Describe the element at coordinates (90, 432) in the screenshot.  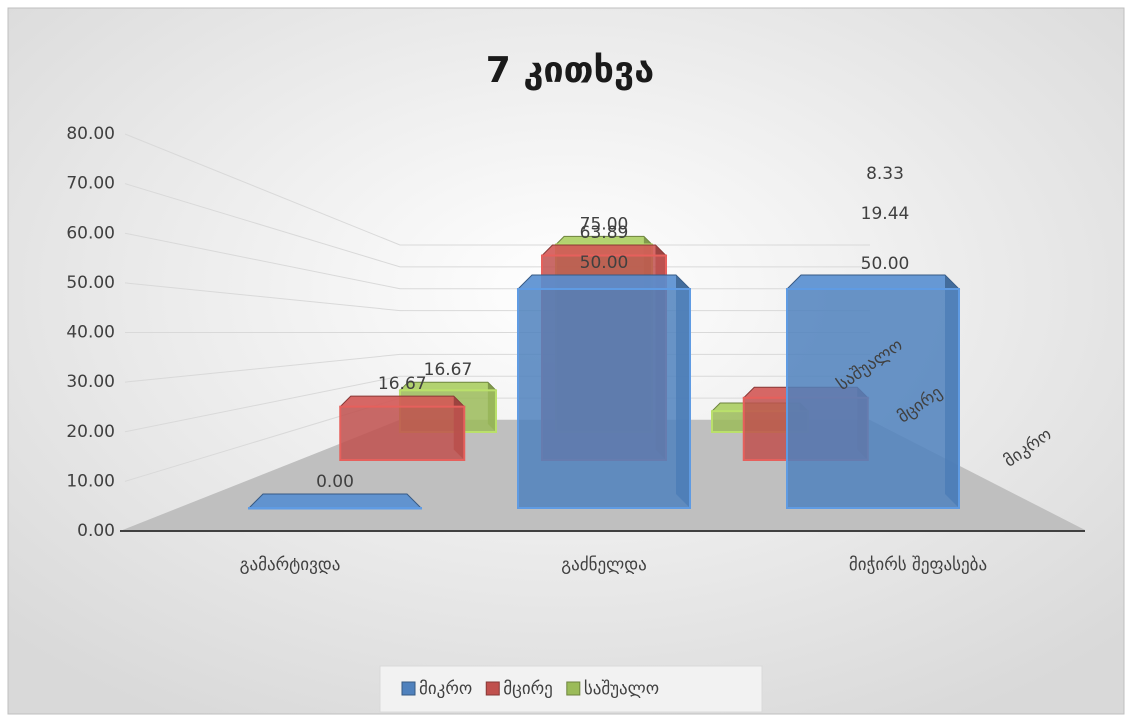
I see `y-tick-label: 20.00` at that location.